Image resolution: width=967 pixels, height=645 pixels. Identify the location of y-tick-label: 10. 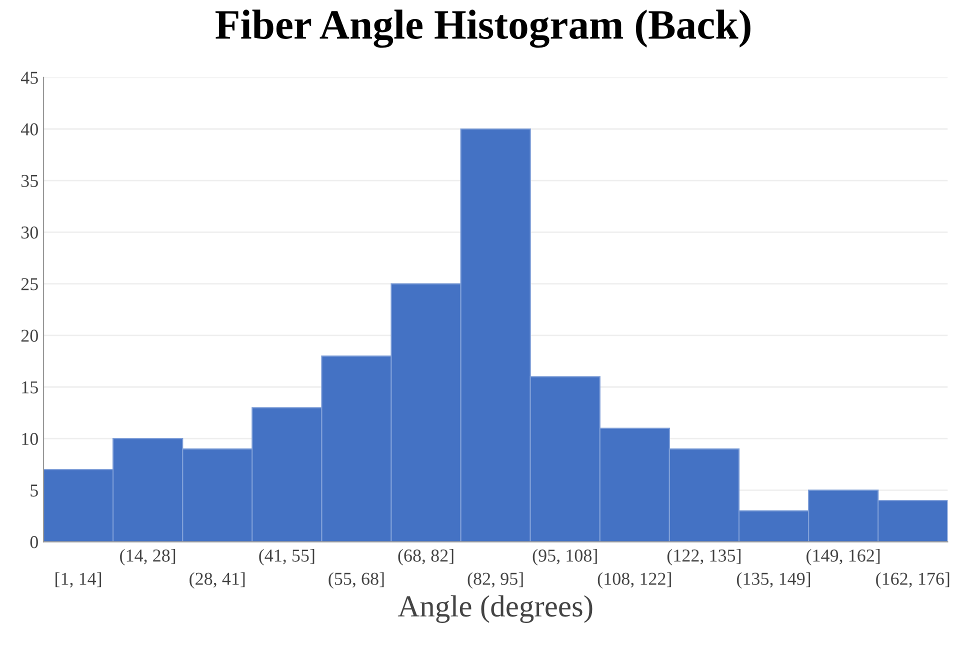
(30, 439).